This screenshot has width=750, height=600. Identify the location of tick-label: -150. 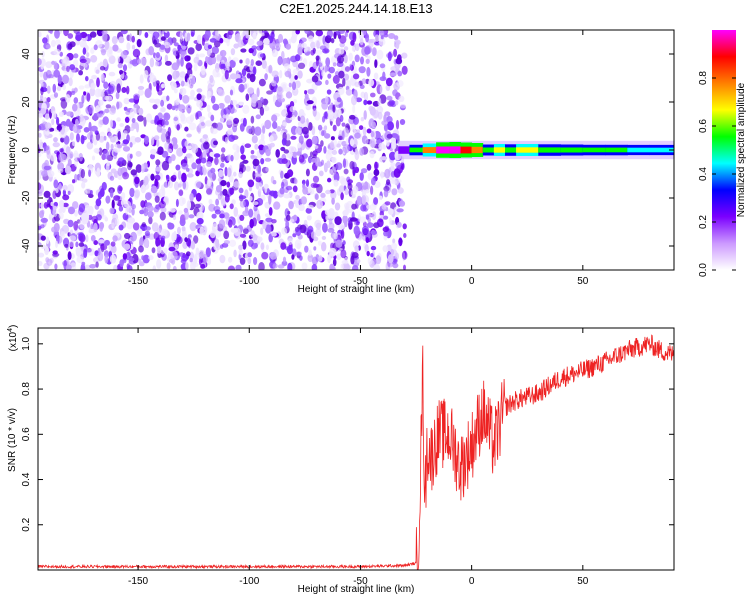
(138, 581).